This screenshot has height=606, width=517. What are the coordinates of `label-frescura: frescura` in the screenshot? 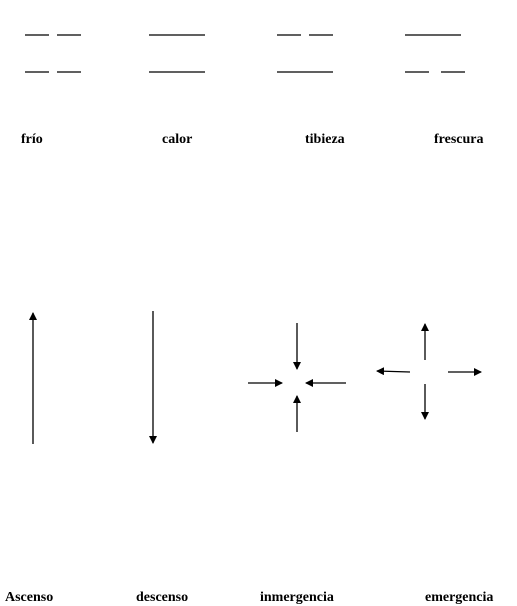 It's located at (459, 139).